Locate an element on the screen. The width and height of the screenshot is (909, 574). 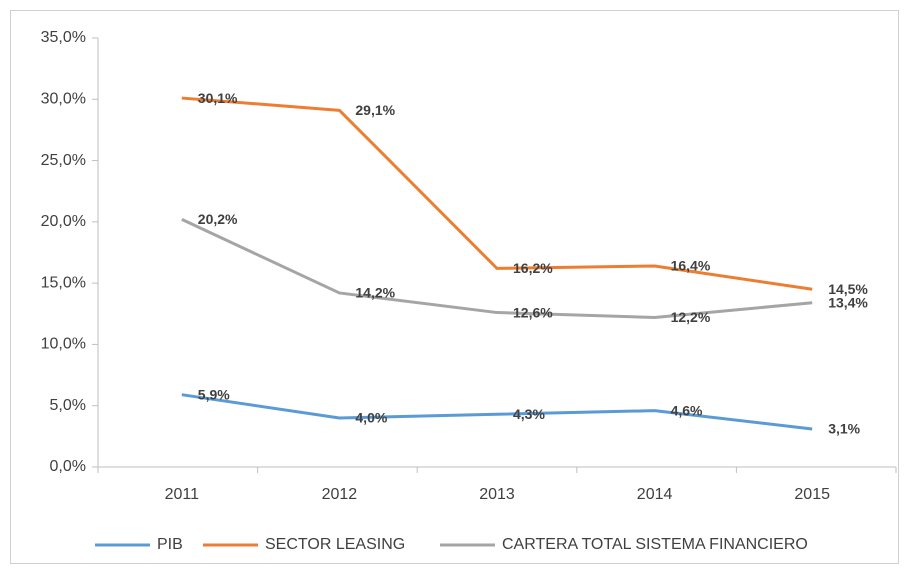
data-label: 29,1% is located at coordinates (375, 110).